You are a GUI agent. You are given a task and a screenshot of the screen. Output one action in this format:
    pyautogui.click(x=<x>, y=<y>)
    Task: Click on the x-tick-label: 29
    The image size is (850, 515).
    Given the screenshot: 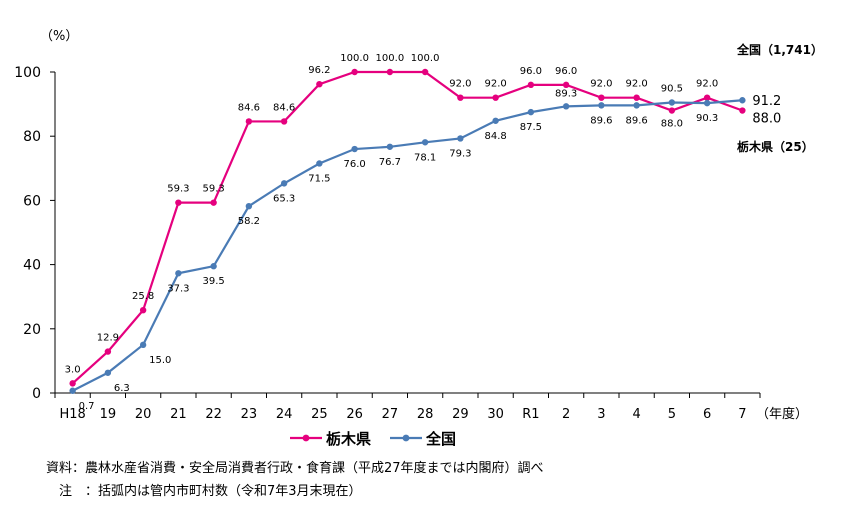 What is the action you would take?
    pyautogui.click(x=460, y=414)
    